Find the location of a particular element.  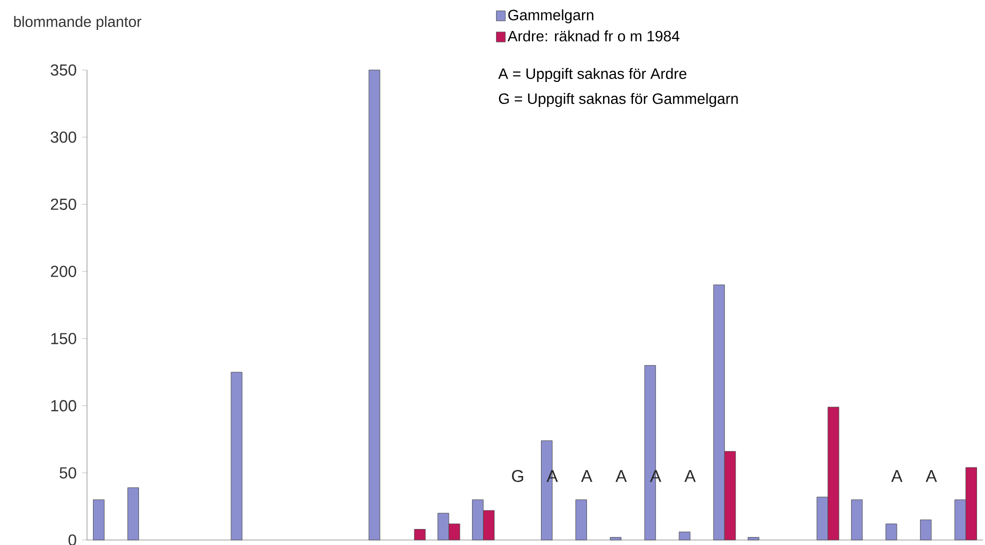

y-axis-title: blommande plantor is located at coordinates (78, 23).